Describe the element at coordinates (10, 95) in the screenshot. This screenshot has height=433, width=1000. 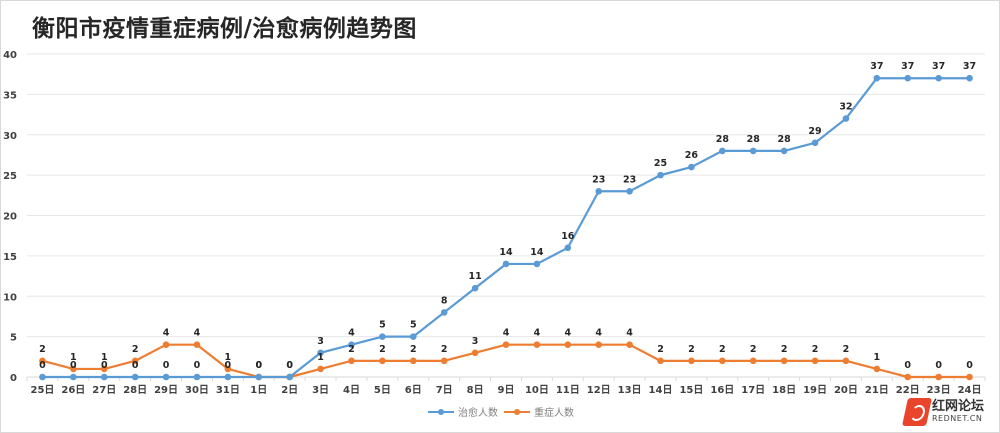
I see `y-tick-label: 35` at that location.